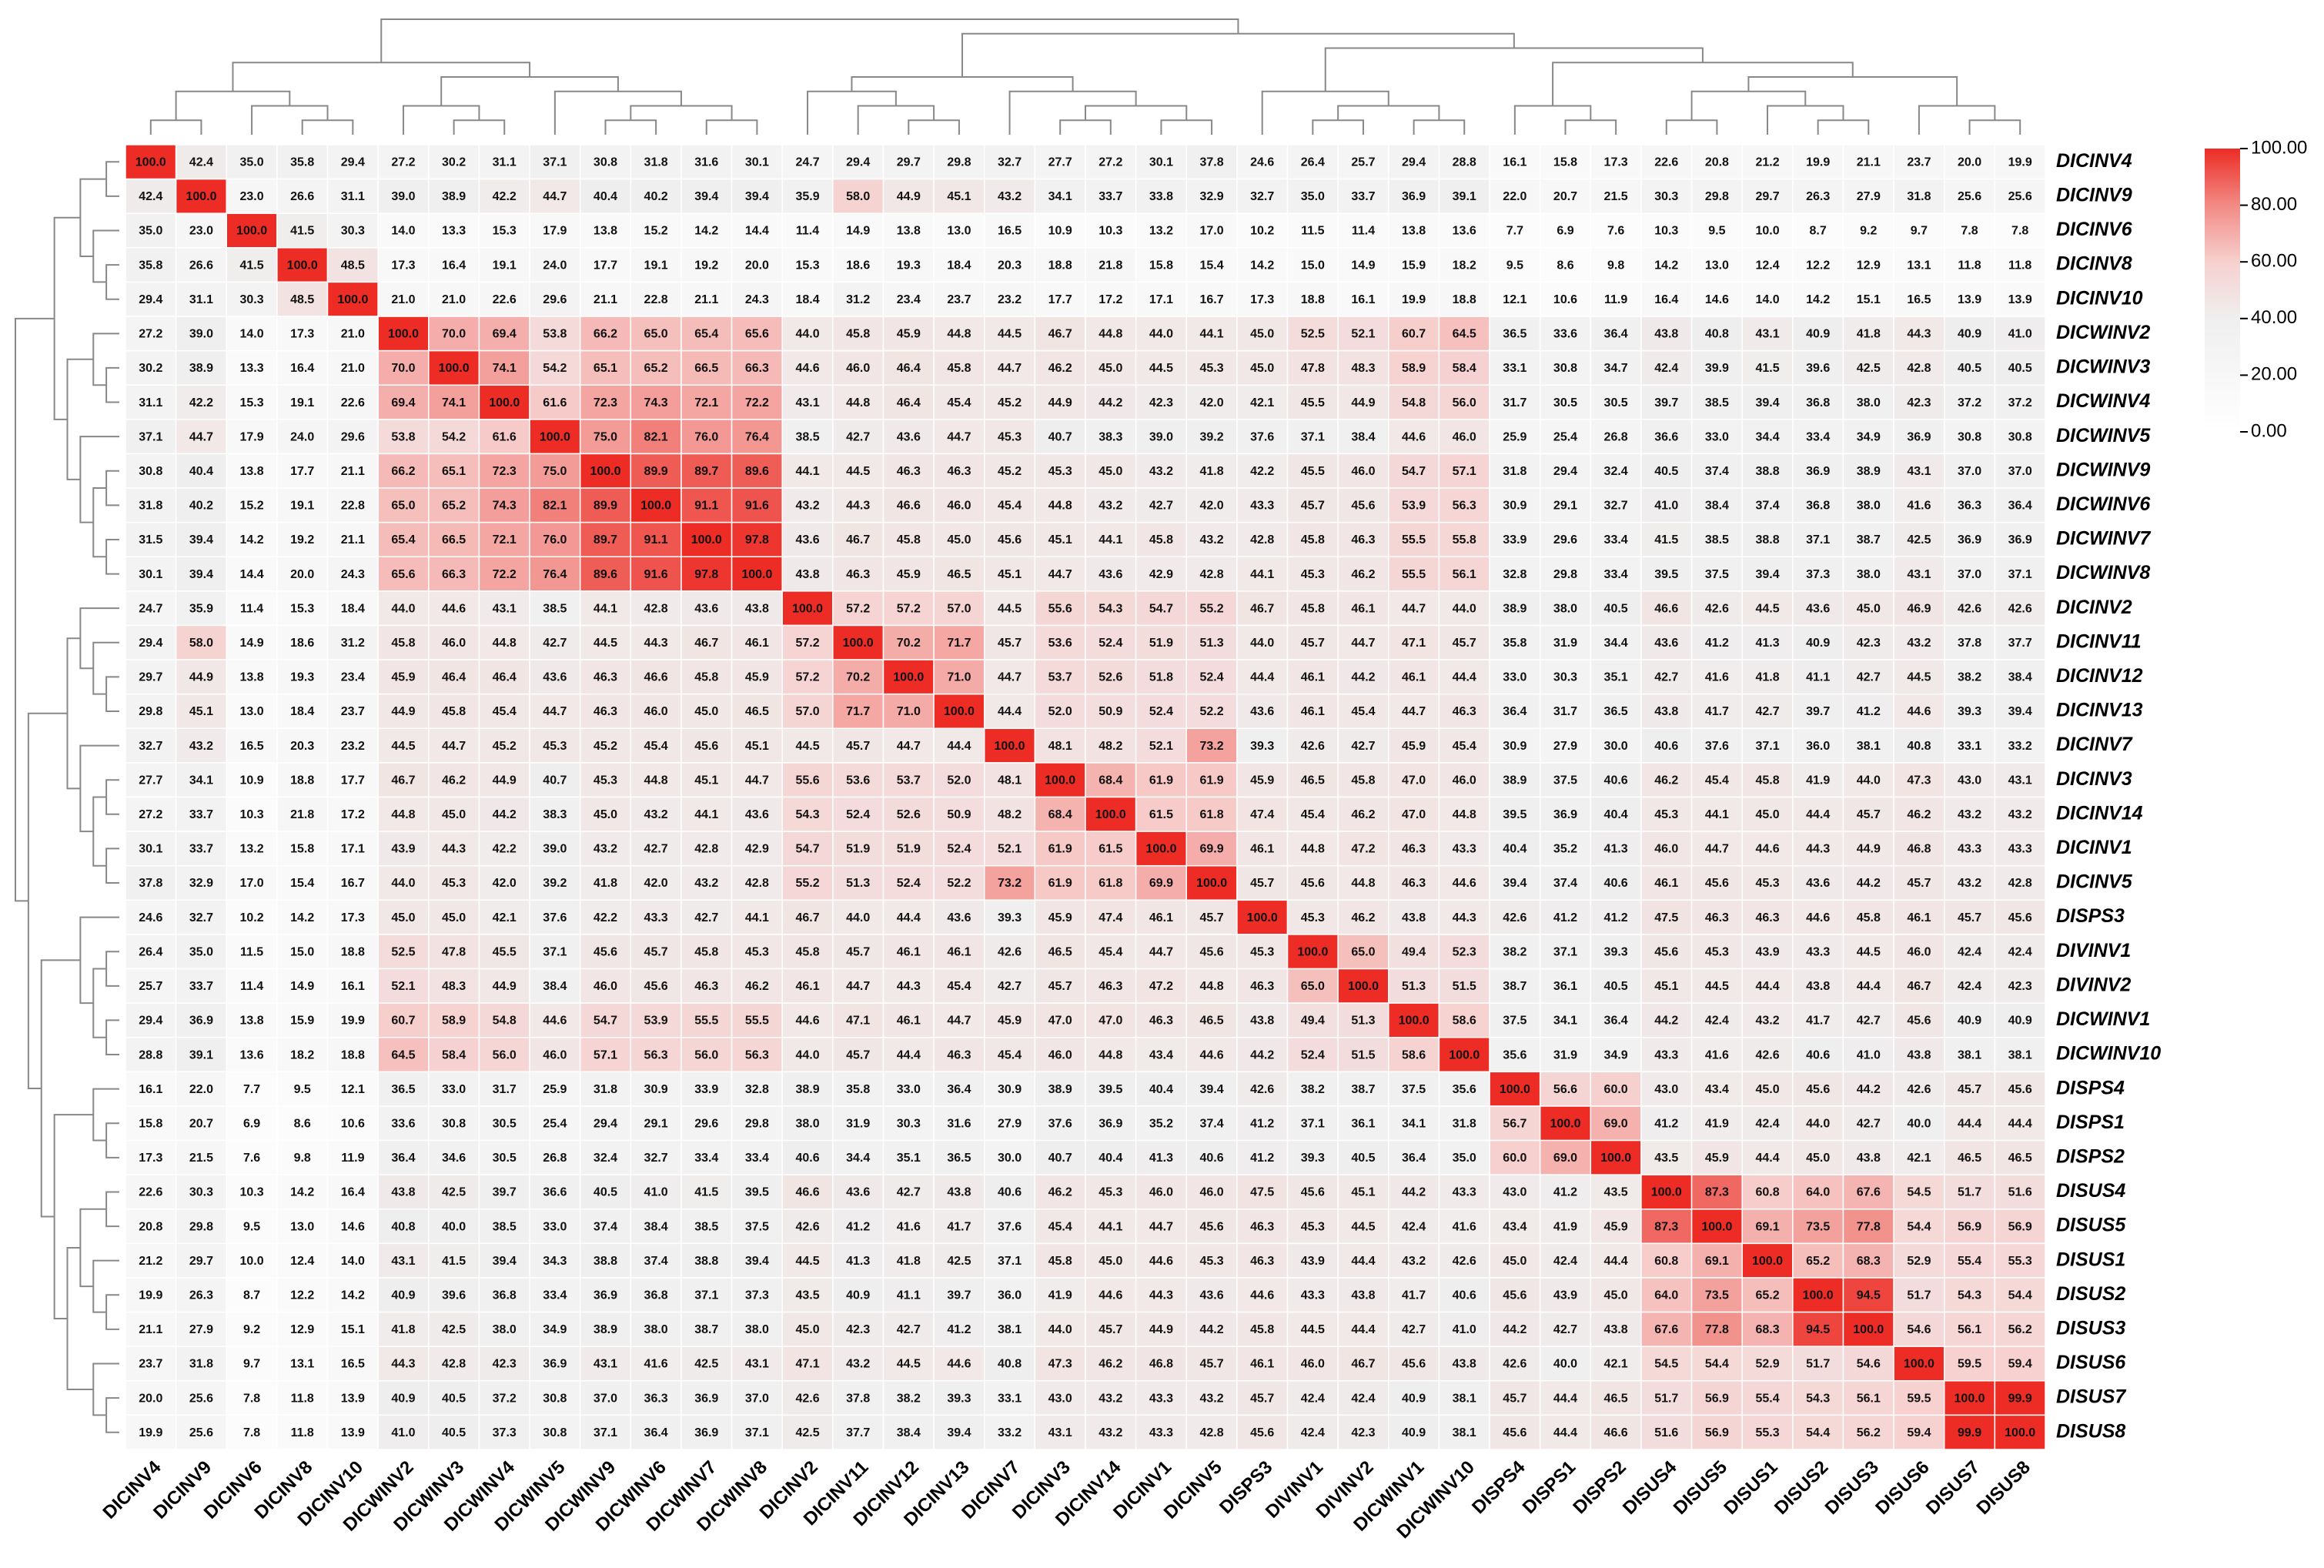 The width and height of the screenshot is (2324, 1568). Describe the element at coordinates (656, 540) in the screenshot. I see `cell-label: 91.1` at that location.